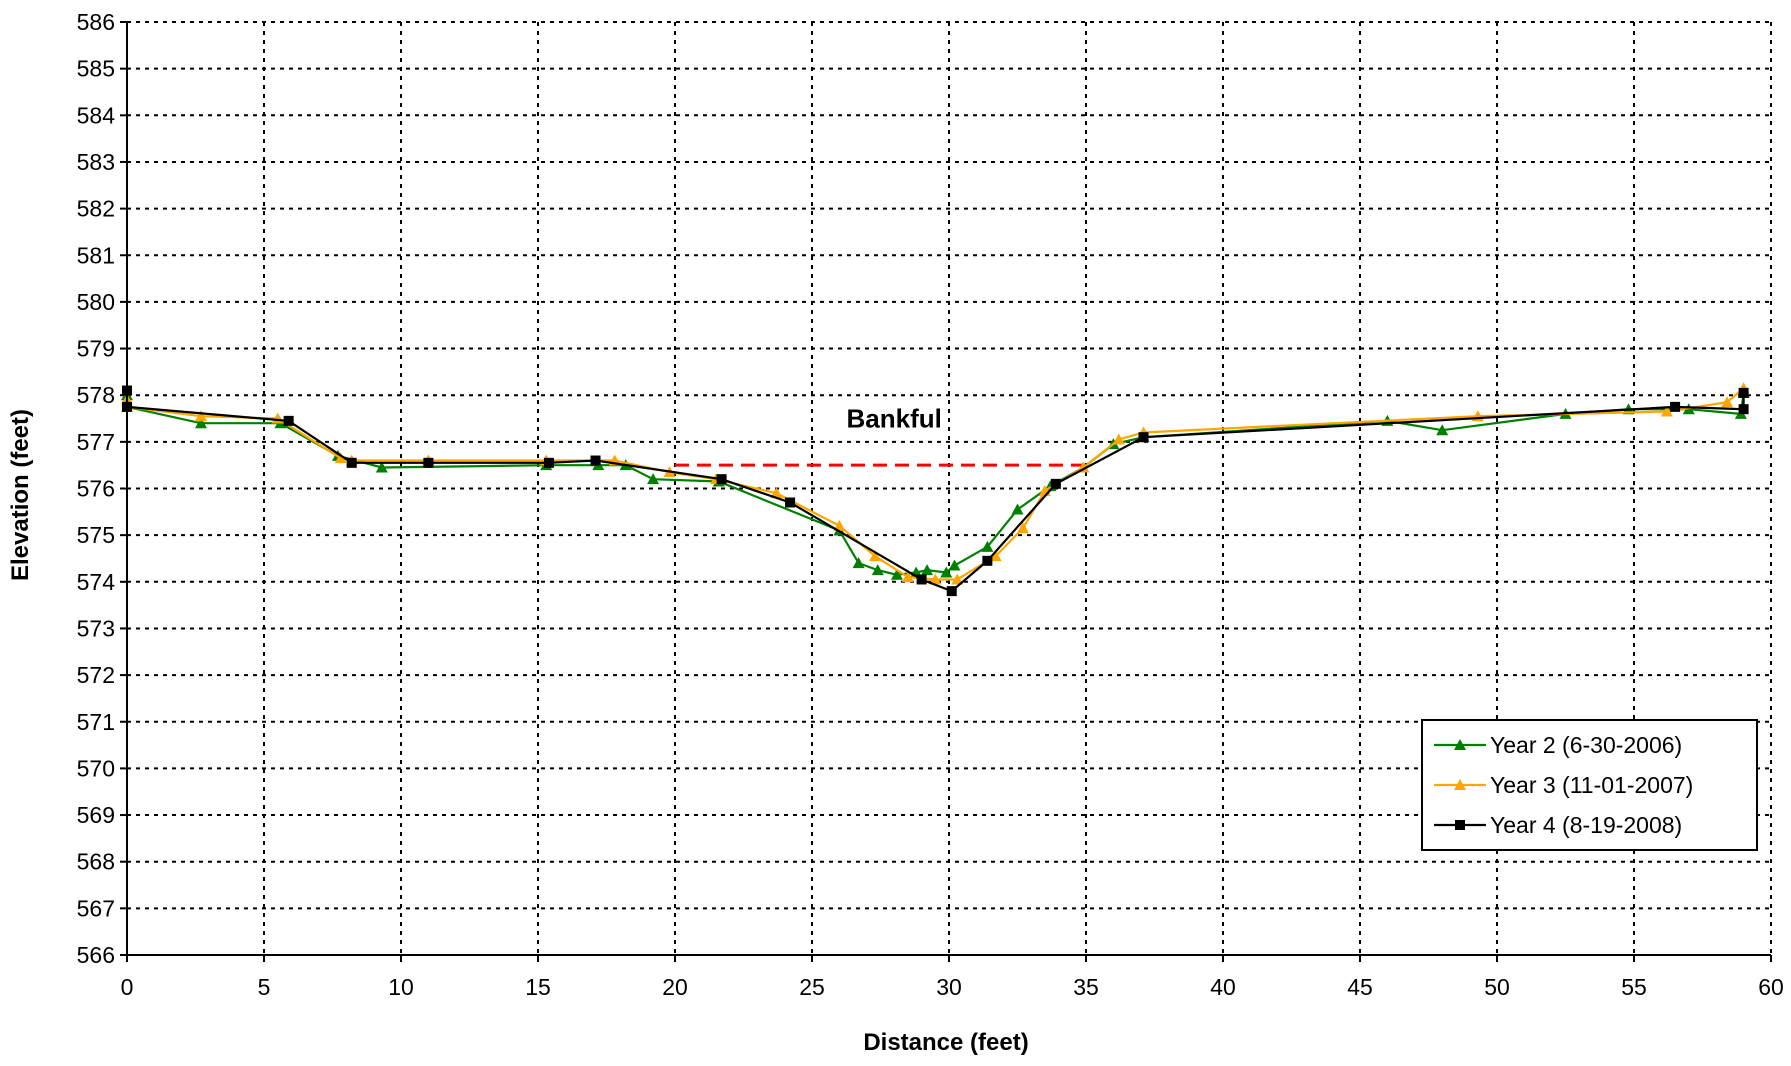 Image resolution: width=1791 pixels, height=1066 pixels. What do you see at coordinates (96, 675) in the screenshot?
I see `y-tick-label: 572` at bounding box center [96, 675].